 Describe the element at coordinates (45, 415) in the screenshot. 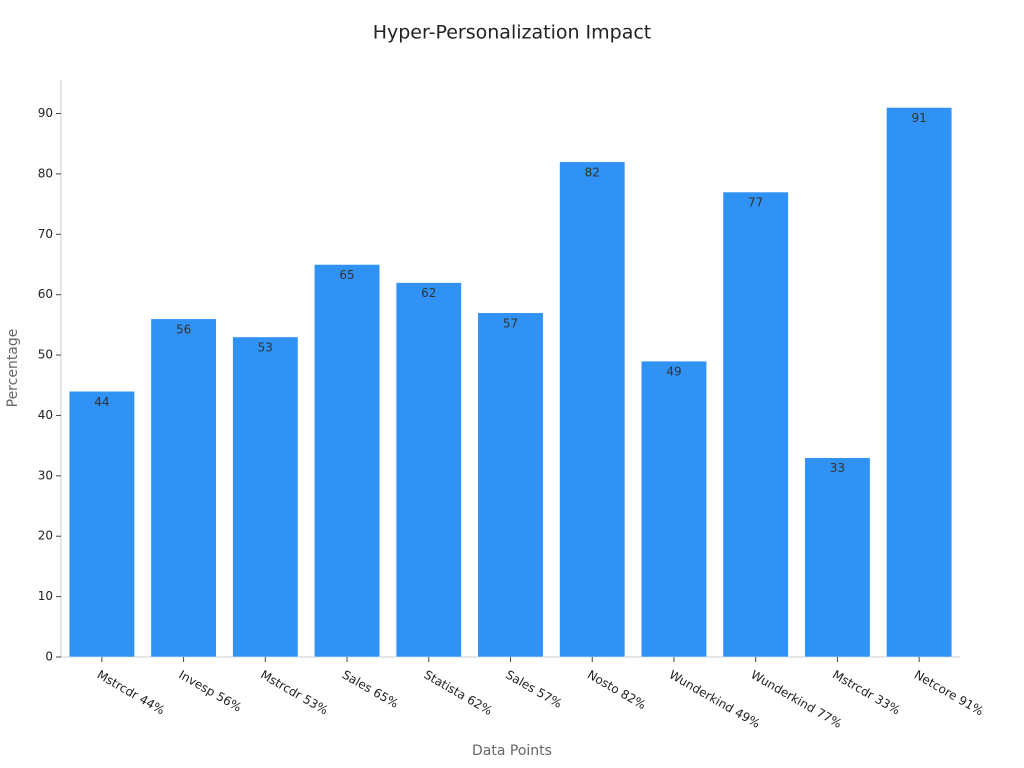

I see `y-tick-label: 40` at that location.